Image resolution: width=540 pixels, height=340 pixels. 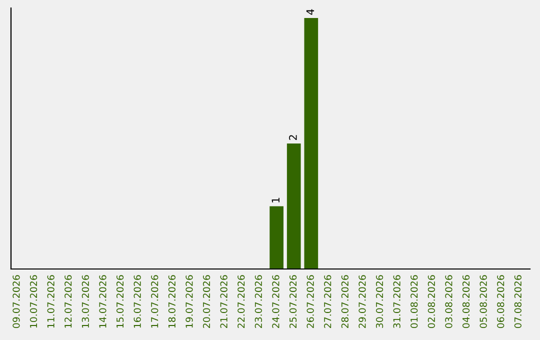 I want to click on x-tick-label: 10.07.2026, so click(x=34, y=301).